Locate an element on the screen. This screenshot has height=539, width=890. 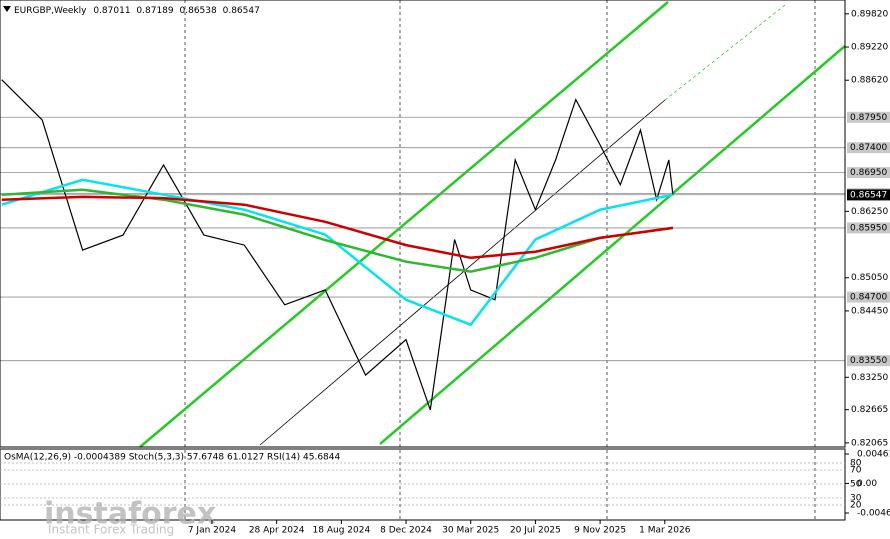
level-label: 0.87950 is located at coordinates (868, 118).